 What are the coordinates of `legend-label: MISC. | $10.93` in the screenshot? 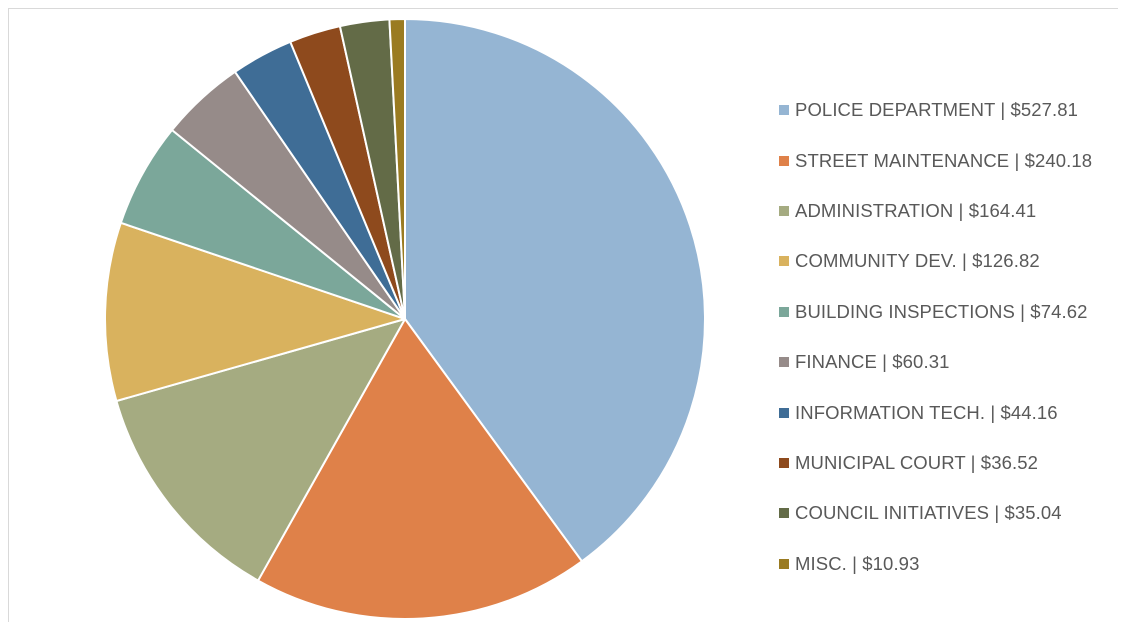 It's located at (857, 563).